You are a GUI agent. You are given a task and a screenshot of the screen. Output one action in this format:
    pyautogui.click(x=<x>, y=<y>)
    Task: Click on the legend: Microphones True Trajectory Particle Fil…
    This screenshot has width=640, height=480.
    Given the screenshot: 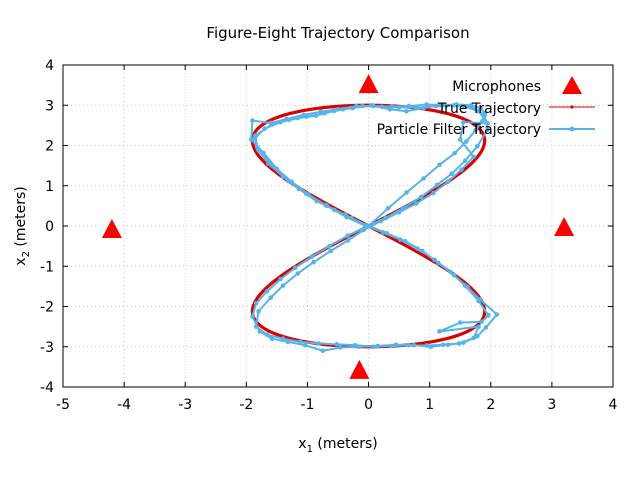 What is the action you would take?
    pyautogui.click(x=486, y=107)
    